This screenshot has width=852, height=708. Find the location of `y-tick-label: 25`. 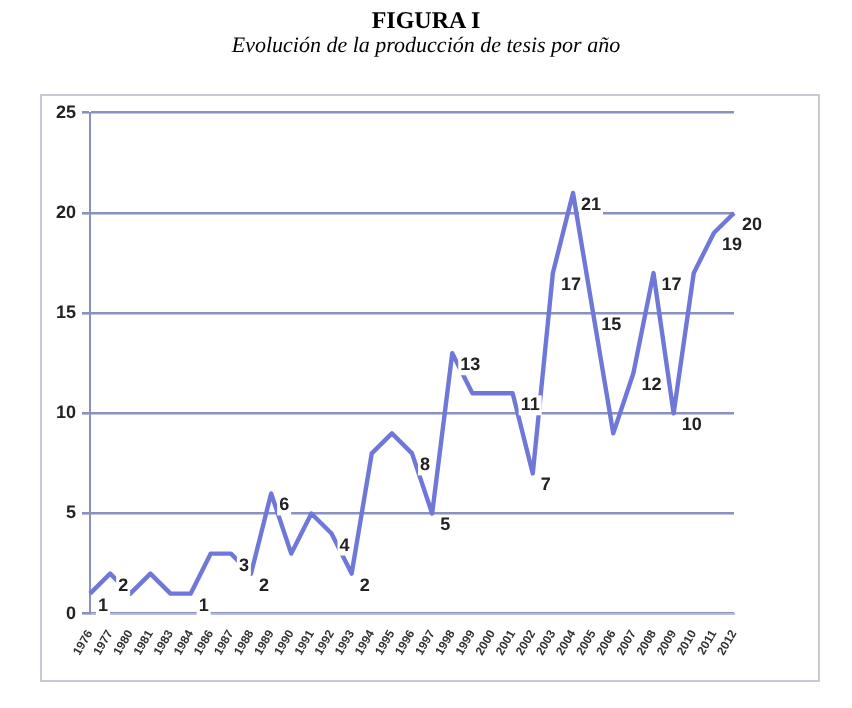

y-tick-label: 25 is located at coordinates (66, 111).